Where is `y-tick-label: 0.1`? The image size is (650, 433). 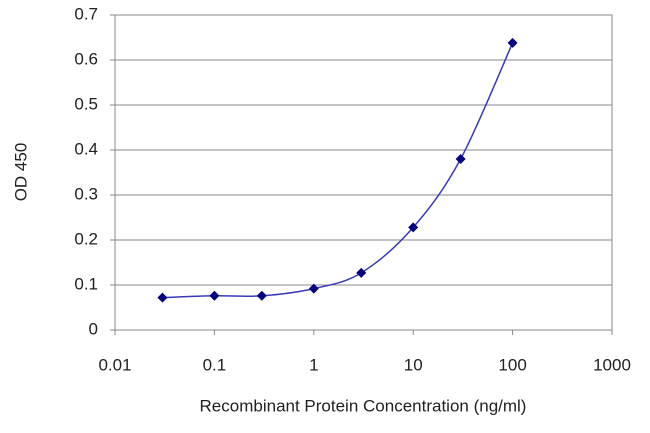
y-tick-label: 0.1 is located at coordinates (86, 283).